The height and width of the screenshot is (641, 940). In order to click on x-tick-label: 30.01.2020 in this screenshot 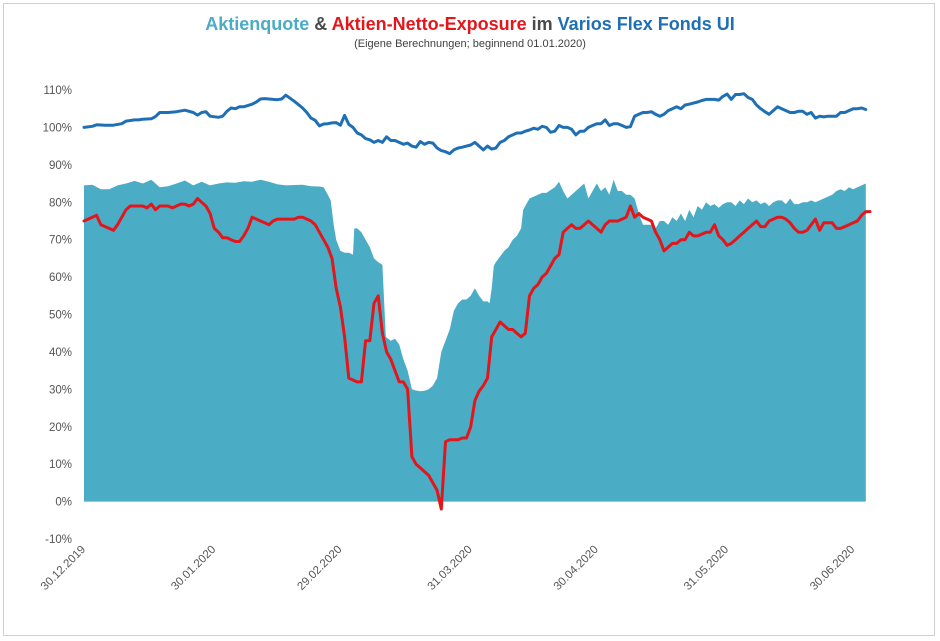, I will do `click(193, 568)`.